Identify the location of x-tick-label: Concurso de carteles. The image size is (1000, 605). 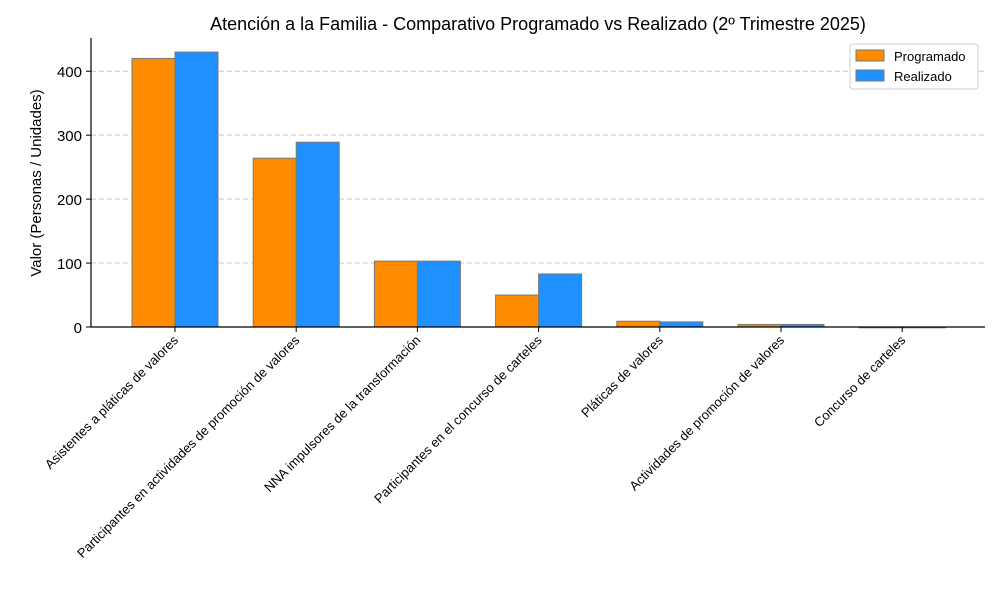
(860, 381).